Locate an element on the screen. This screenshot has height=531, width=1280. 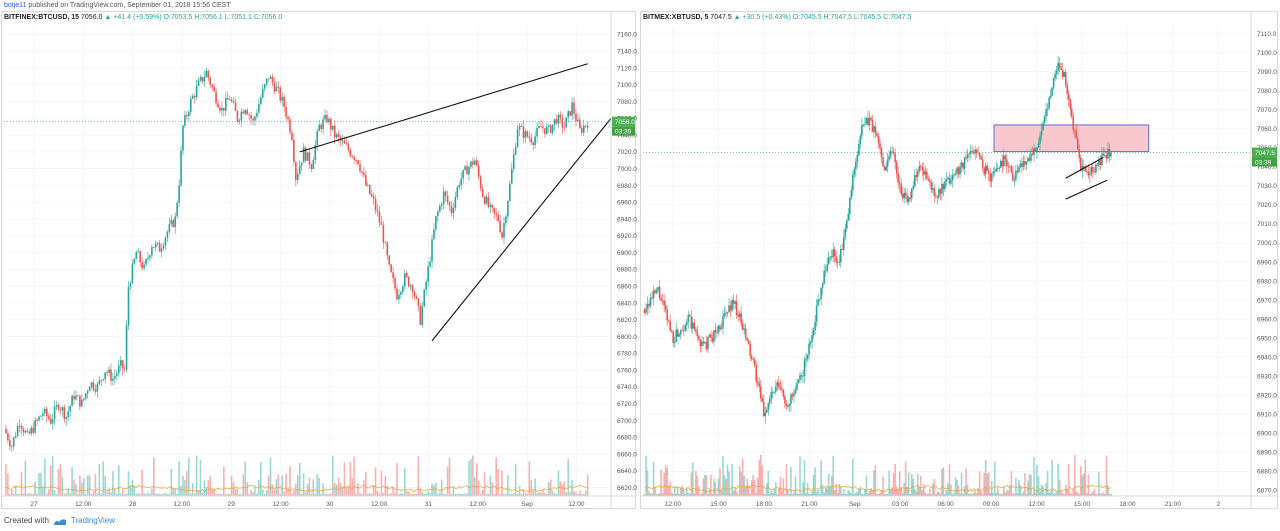
symbol-label: BITMEX:XBTUSD, 5 is located at coordinates (676, 17).